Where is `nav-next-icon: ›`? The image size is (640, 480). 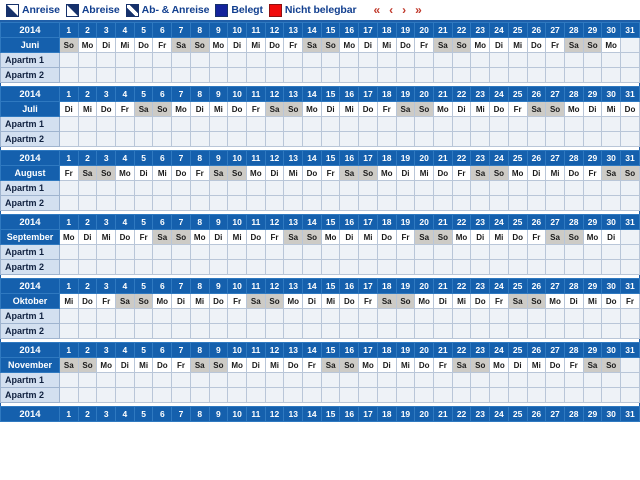 nav-next-icon: › is located at coordinates (404, 10).